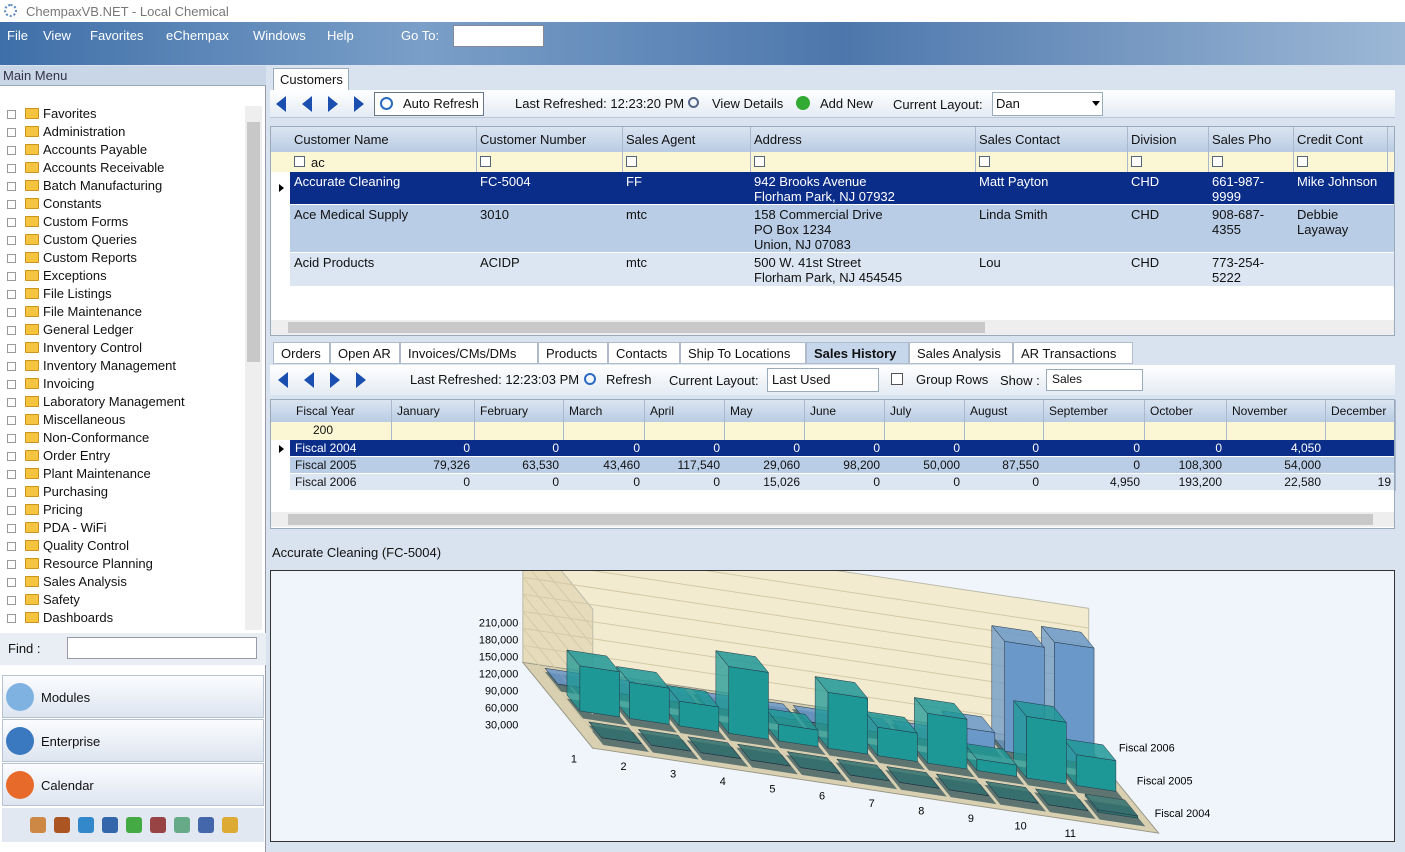  Describe the element at coordinates (846, 103) in the screenshot. I see `button-label: Add New` at that location.